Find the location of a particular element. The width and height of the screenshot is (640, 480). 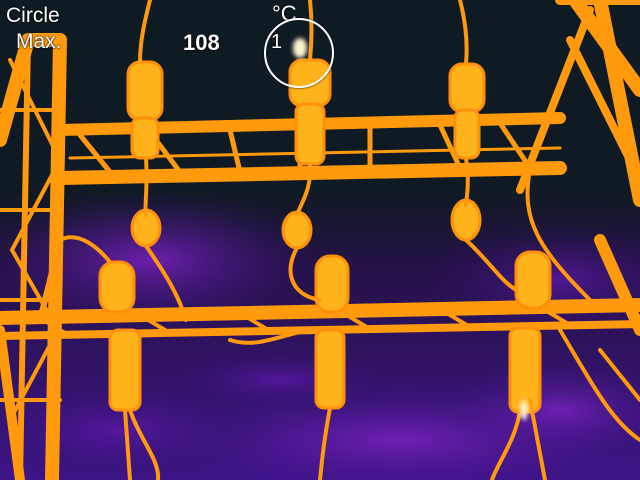

measure-type-label: Circle is located at coordinates (33, 15).